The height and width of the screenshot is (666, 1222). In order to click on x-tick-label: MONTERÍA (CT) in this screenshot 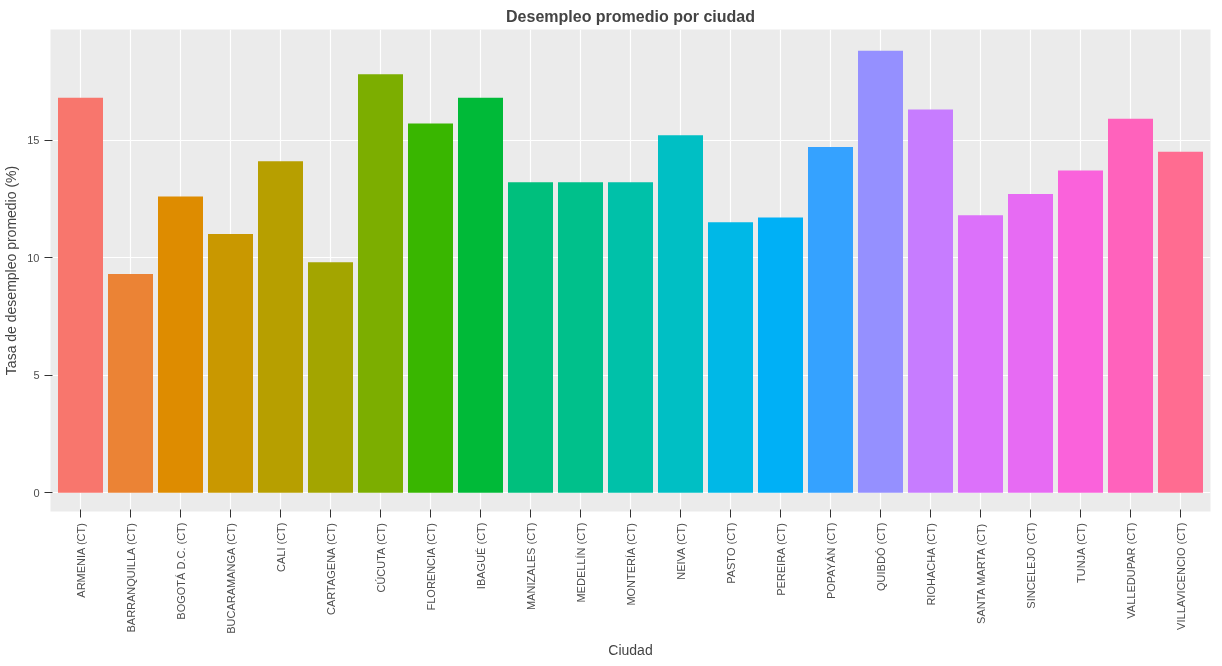, I will do `click(630, 564)`.